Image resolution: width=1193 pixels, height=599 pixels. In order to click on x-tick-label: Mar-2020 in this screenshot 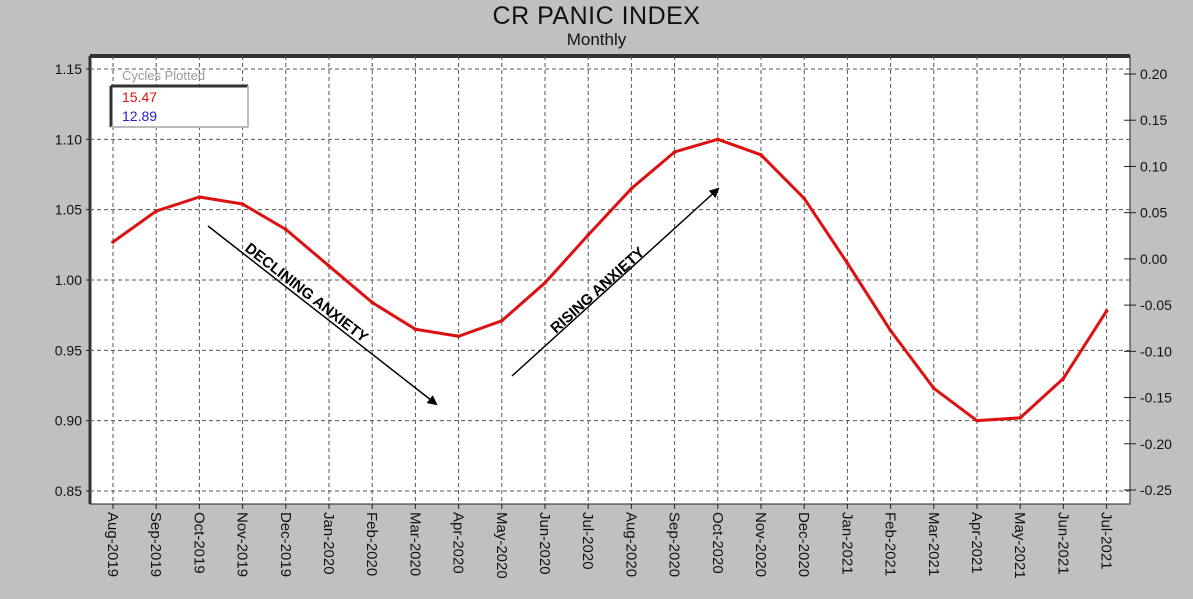, I will do `click(414, 544)`.